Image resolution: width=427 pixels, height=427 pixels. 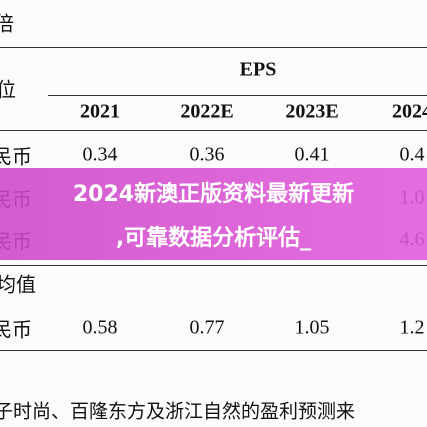 What do you see at coordinates (312, 154) in the screenshot?
I see `cell: 0.41` at bounding box center [312, 154].